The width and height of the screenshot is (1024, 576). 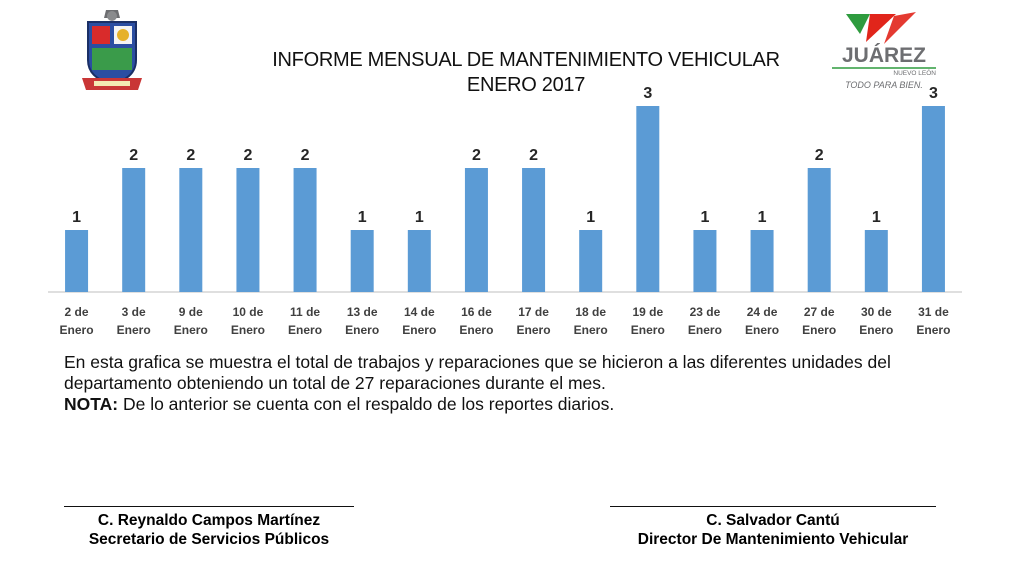 I want to click on x-tick-label: 19 de Enero, so click(x=648, y=321).